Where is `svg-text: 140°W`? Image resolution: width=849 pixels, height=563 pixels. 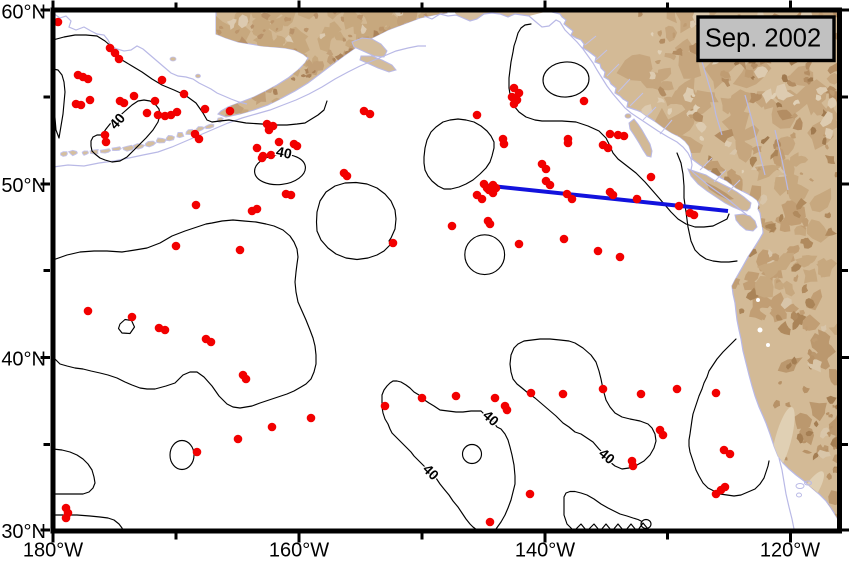
svg-text: 140°W is located at coordinates (545, 551).